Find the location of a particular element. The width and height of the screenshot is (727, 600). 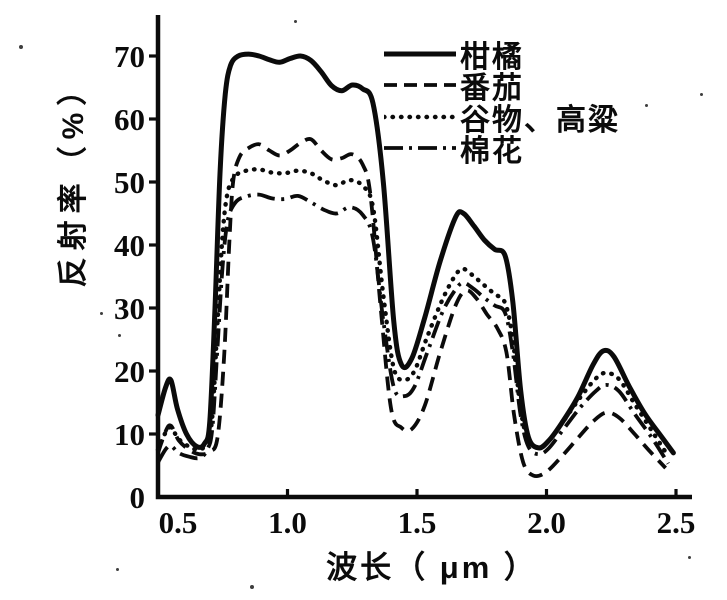

dashdot-line-icon is located at coordinates (420, 148).